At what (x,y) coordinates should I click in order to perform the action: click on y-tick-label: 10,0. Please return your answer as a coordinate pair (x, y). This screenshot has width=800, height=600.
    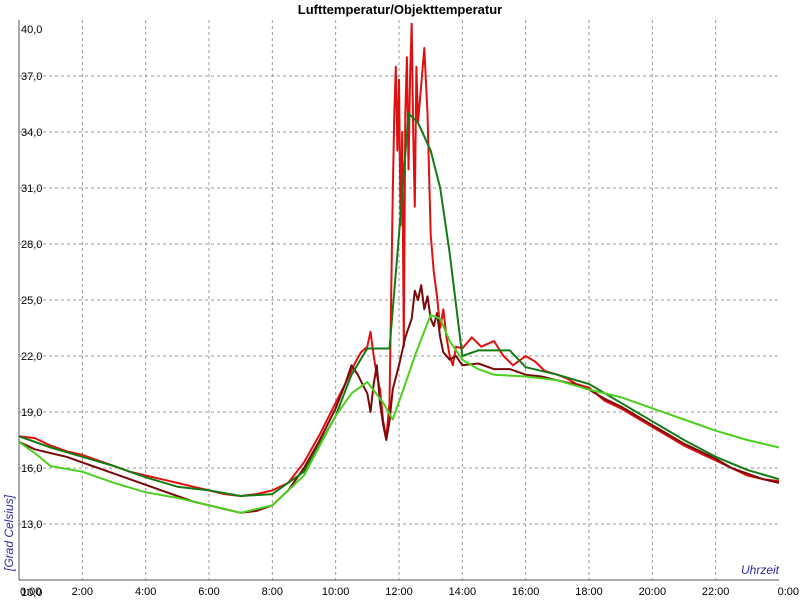
    Looking at the image, I should click on (31, 593).